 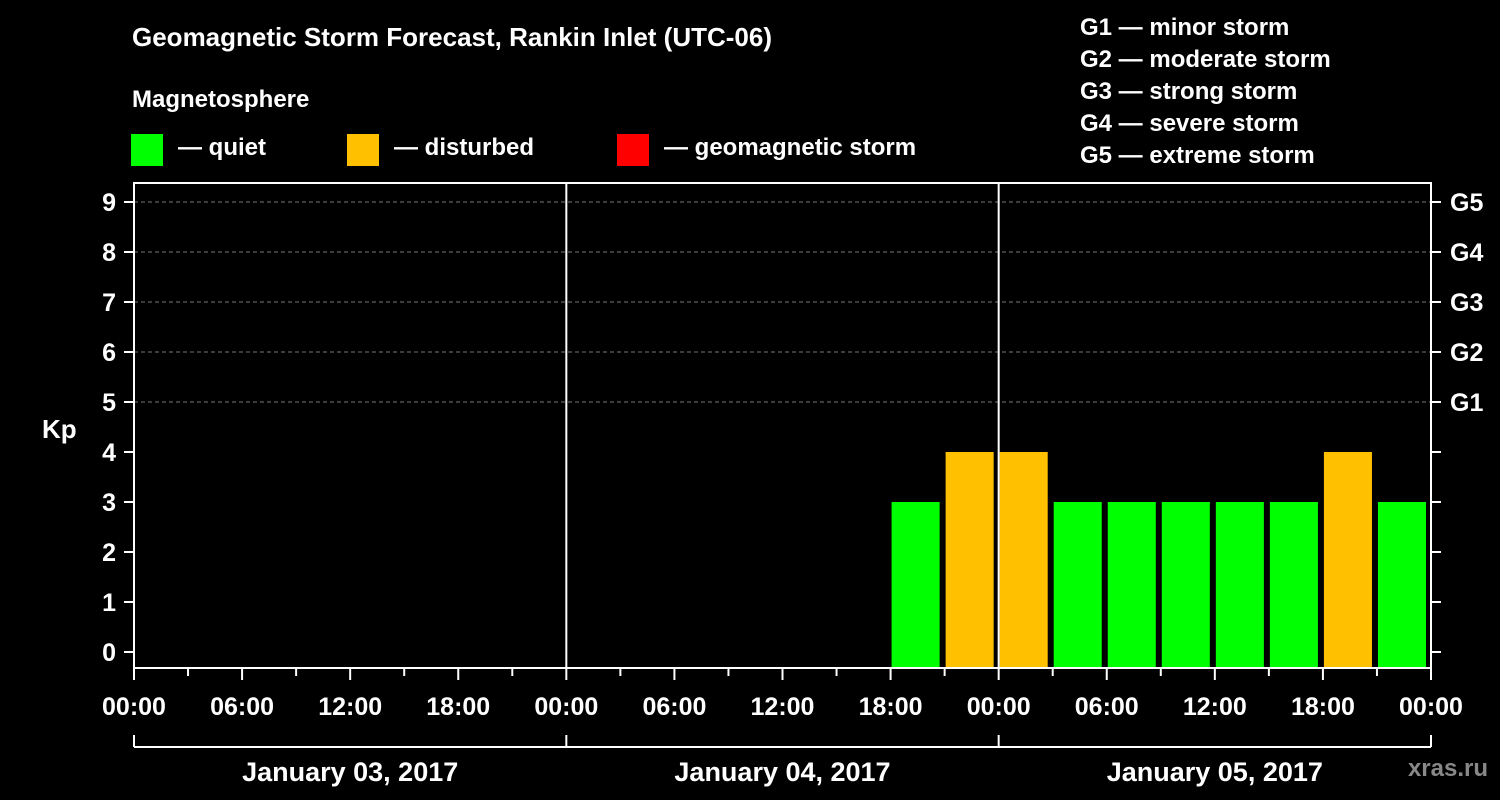 I want to click on y-axis-label: Kp, so click(x=59, y=429).